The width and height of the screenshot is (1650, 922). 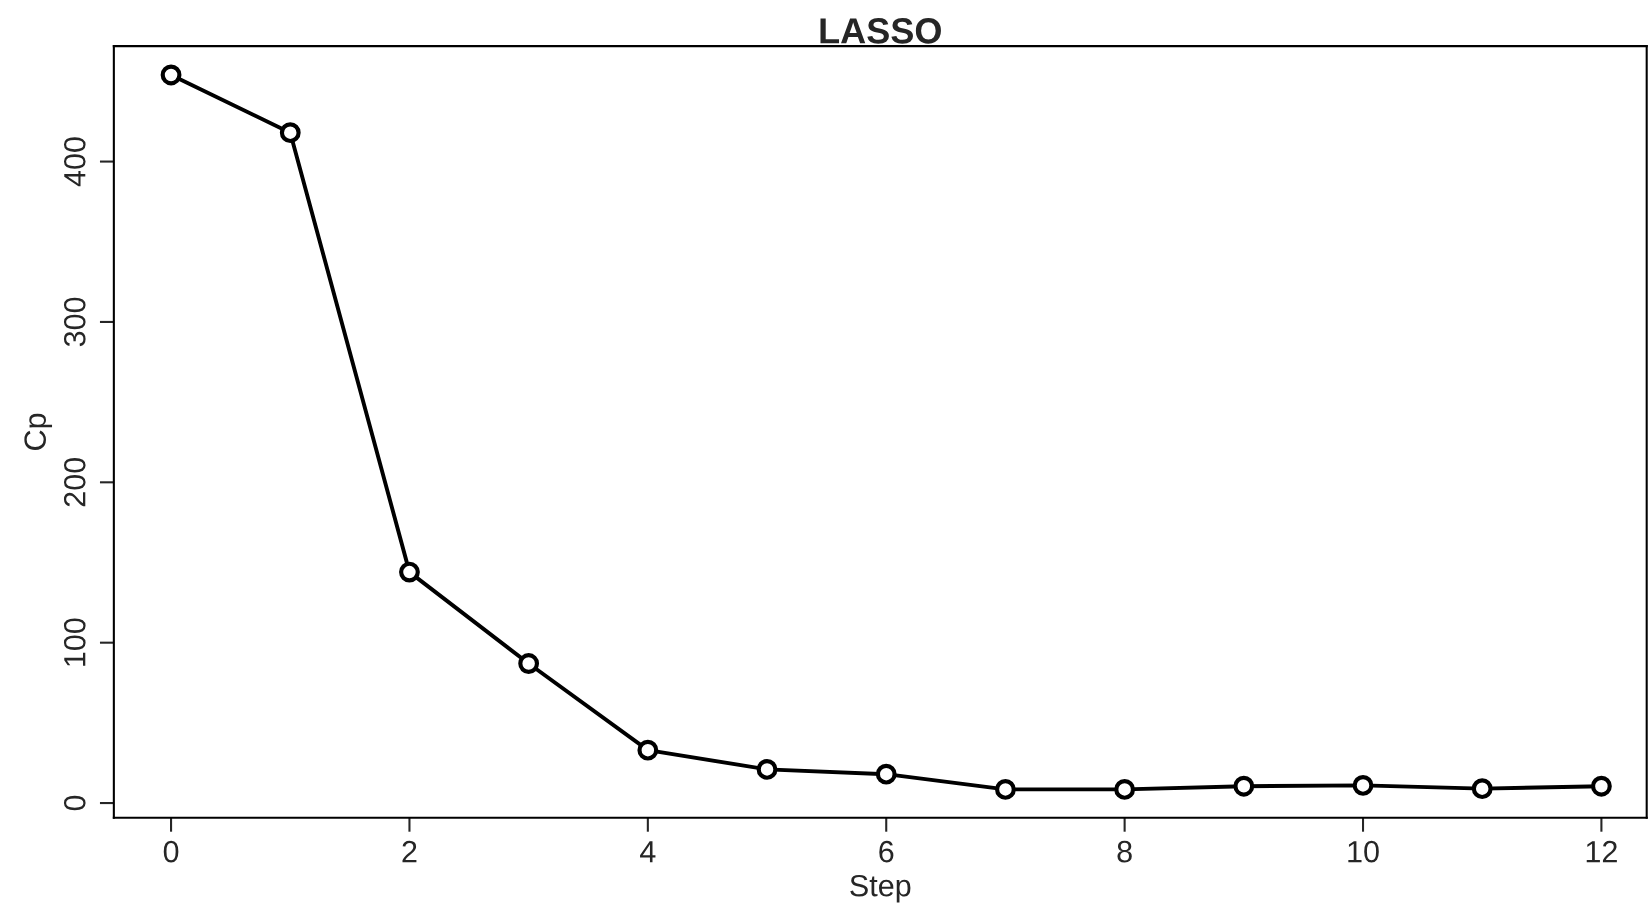 What do you see at coordinates (74, 322) in the screenshot?
I see `y-tick-label: 300` at bounding box center [74, 322].